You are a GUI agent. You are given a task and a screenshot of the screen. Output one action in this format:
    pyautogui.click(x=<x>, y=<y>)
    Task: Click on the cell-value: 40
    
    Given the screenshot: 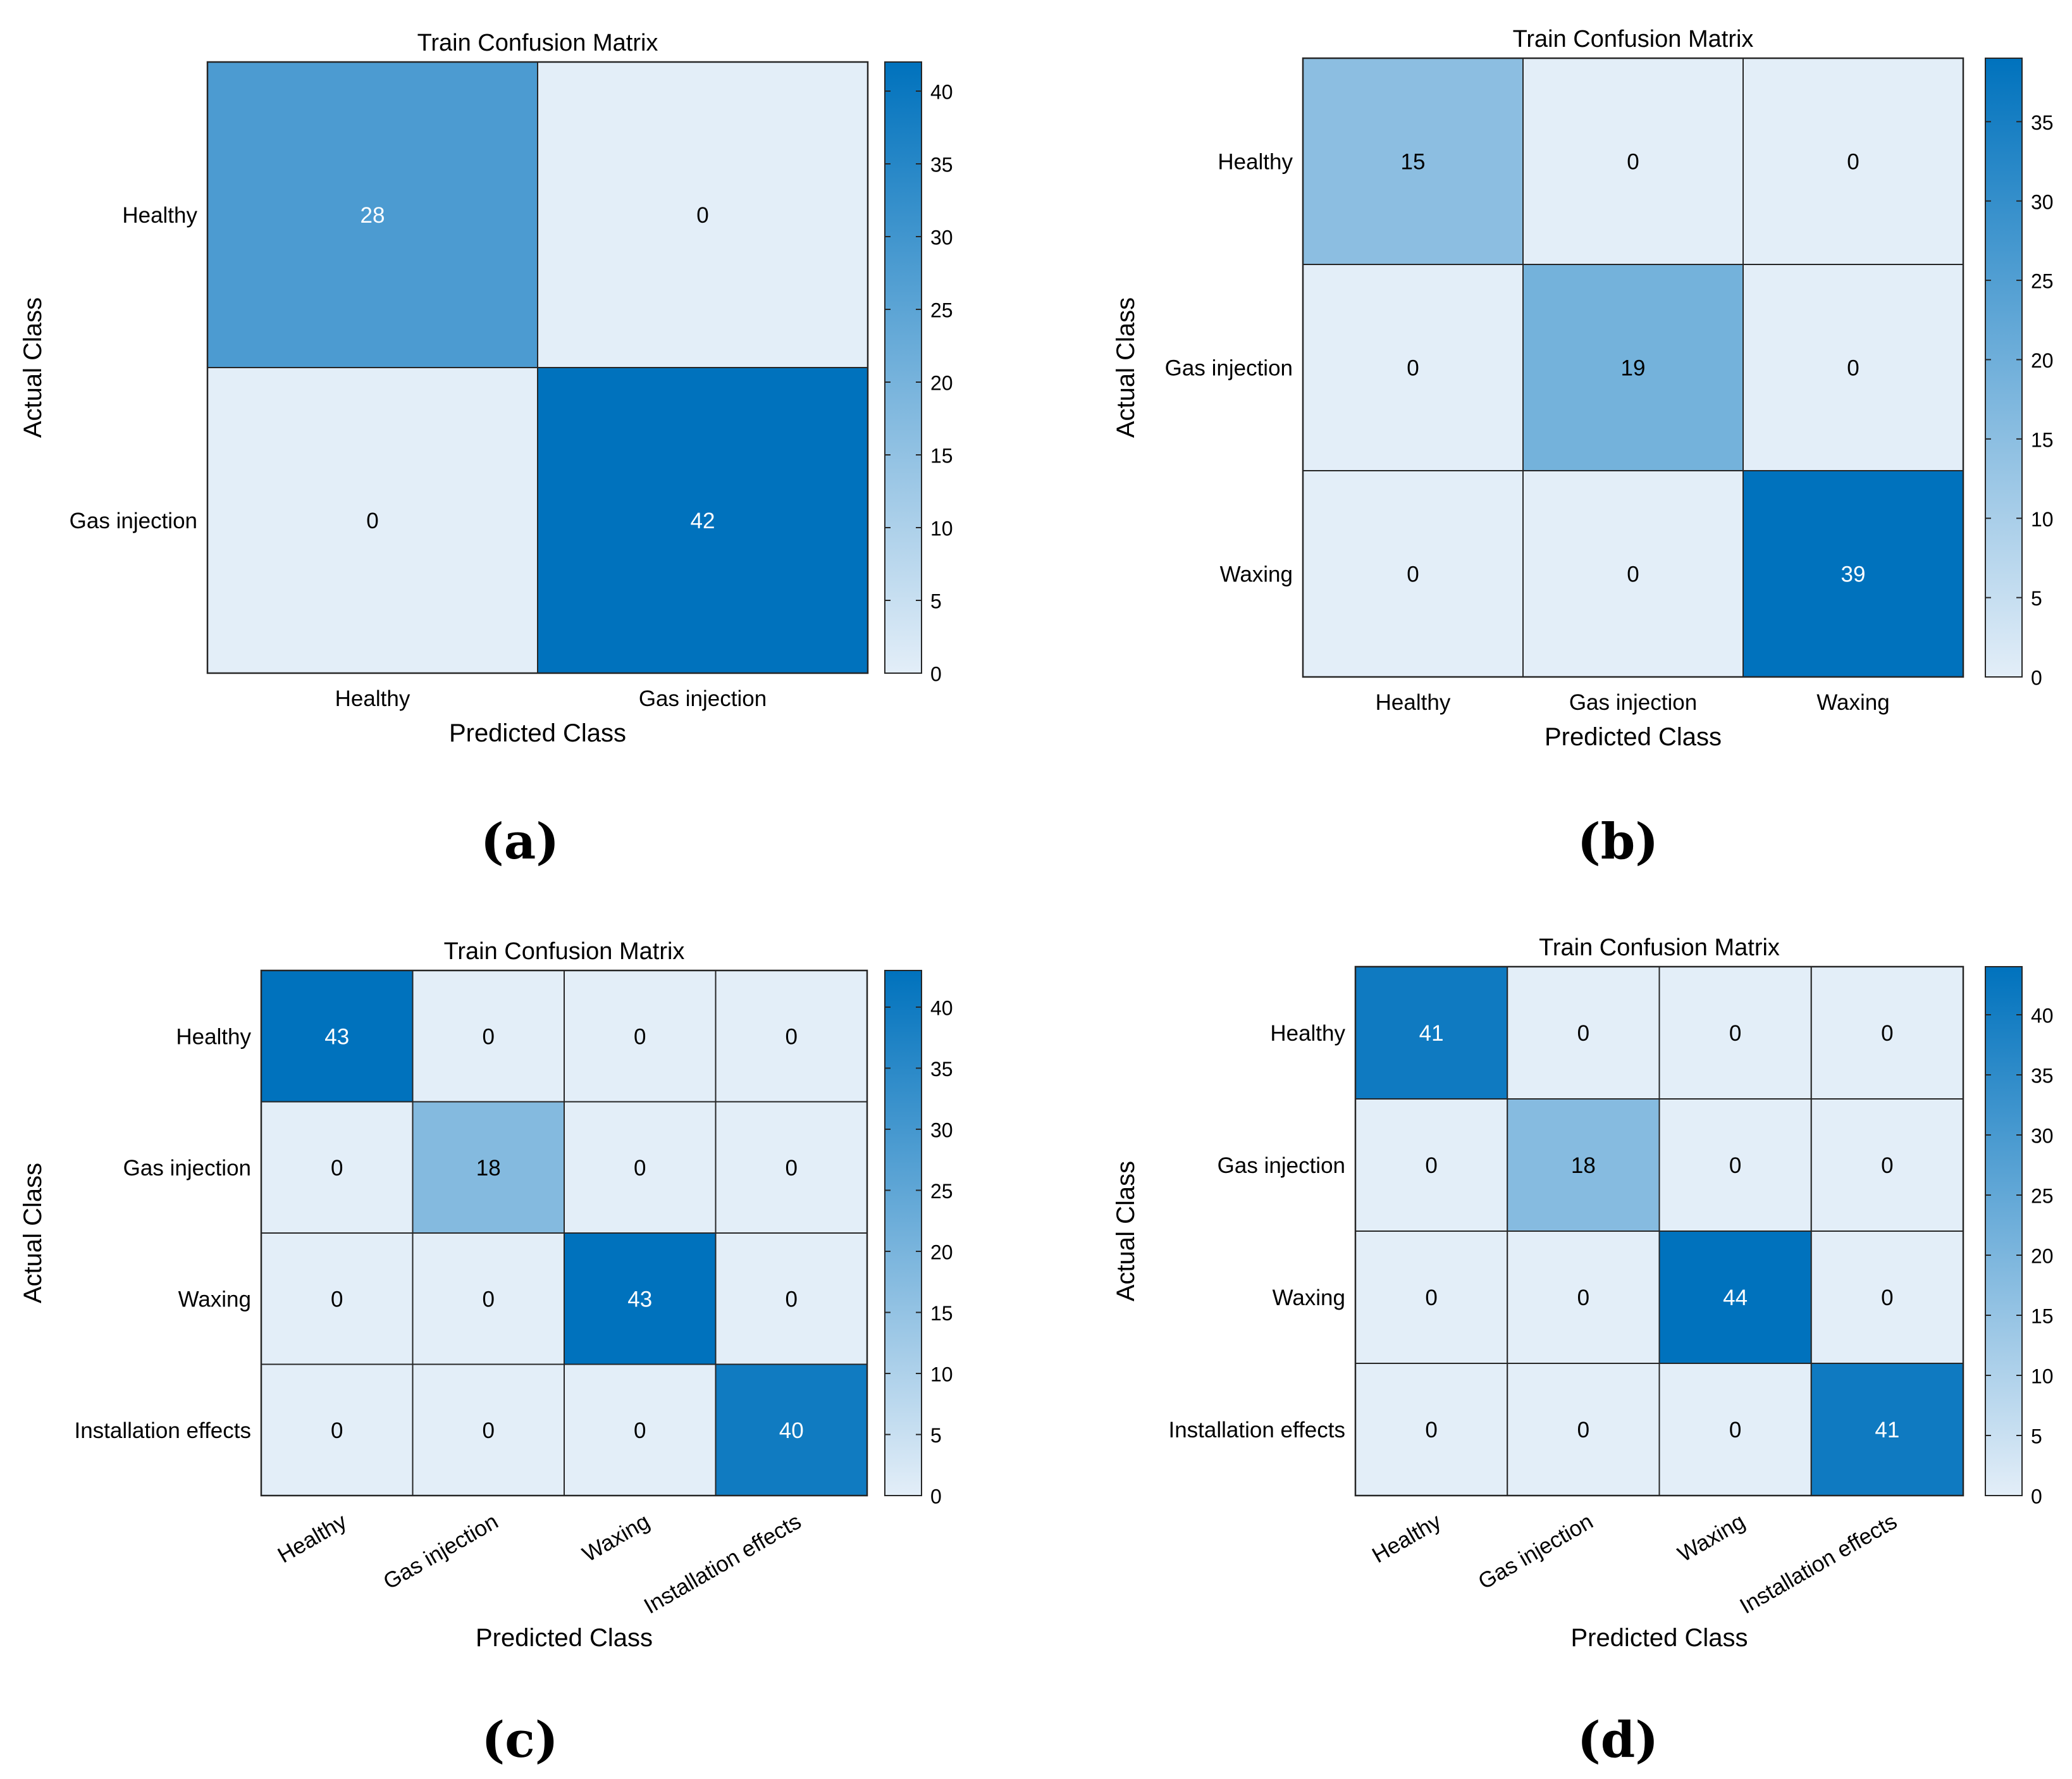 What is the action you would take?
    pyautogui.click(x=791, y=1430)
    